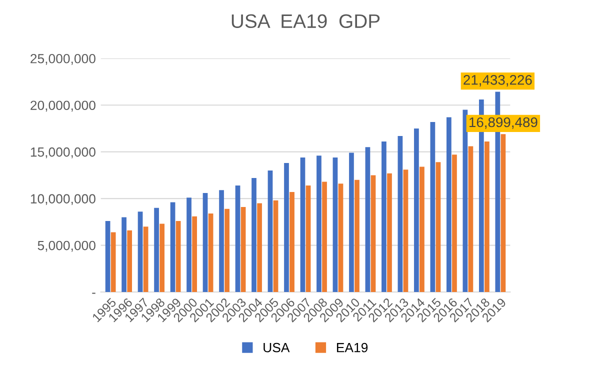  I want to click on legend-label: USA, so click(277, 347).